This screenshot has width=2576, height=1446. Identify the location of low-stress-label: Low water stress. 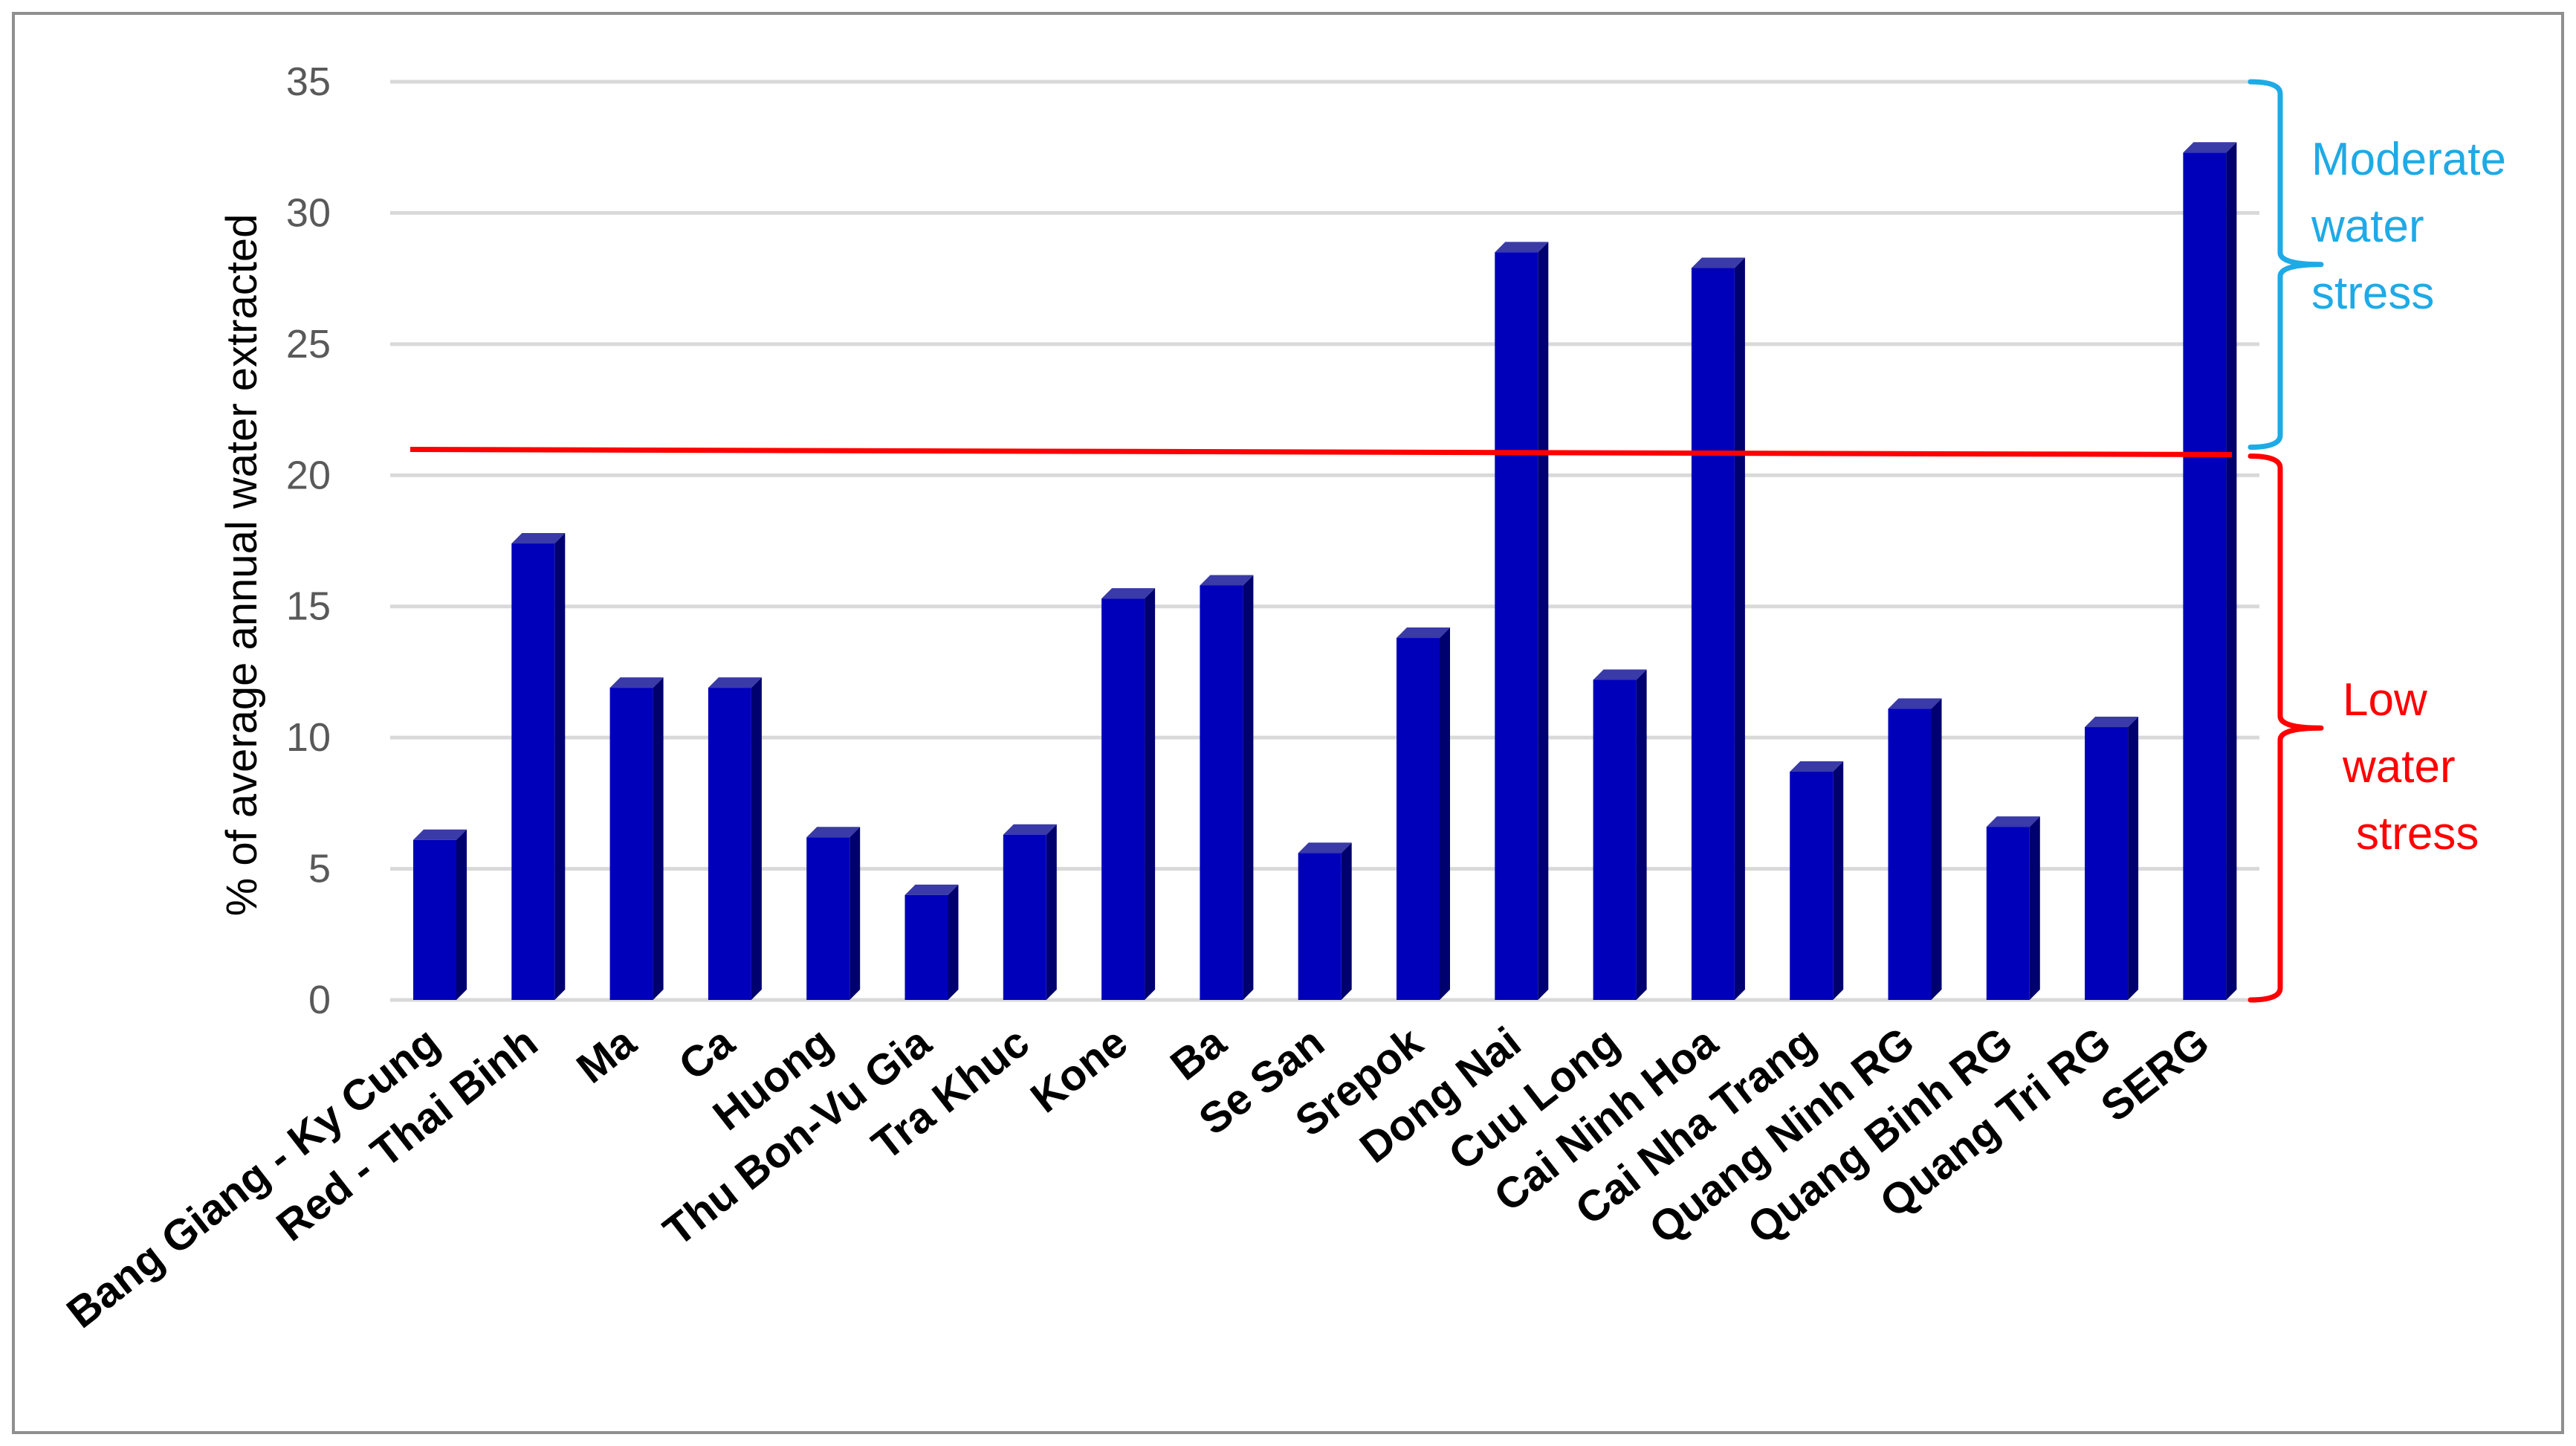
(2410, 767).